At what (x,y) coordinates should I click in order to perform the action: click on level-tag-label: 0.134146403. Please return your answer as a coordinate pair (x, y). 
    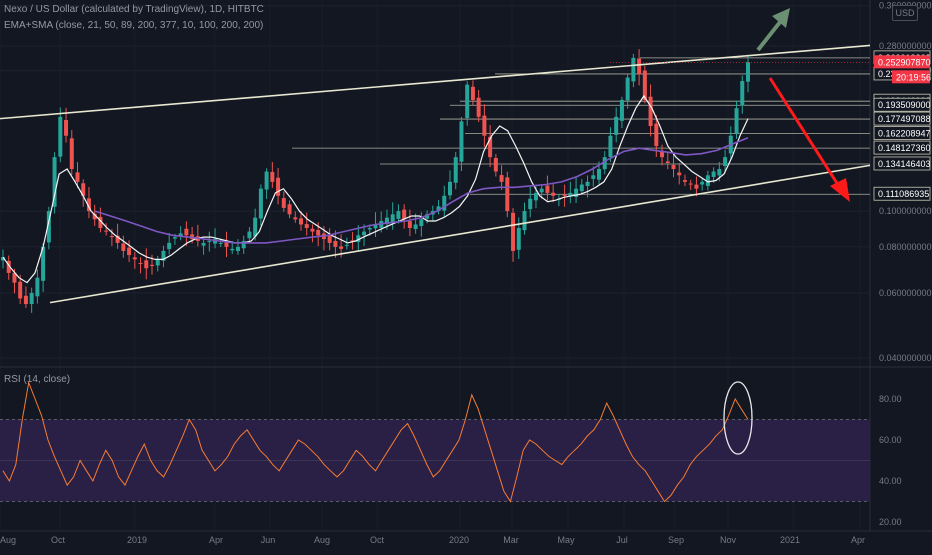
    Looking at the image, I should click on (904, 164).